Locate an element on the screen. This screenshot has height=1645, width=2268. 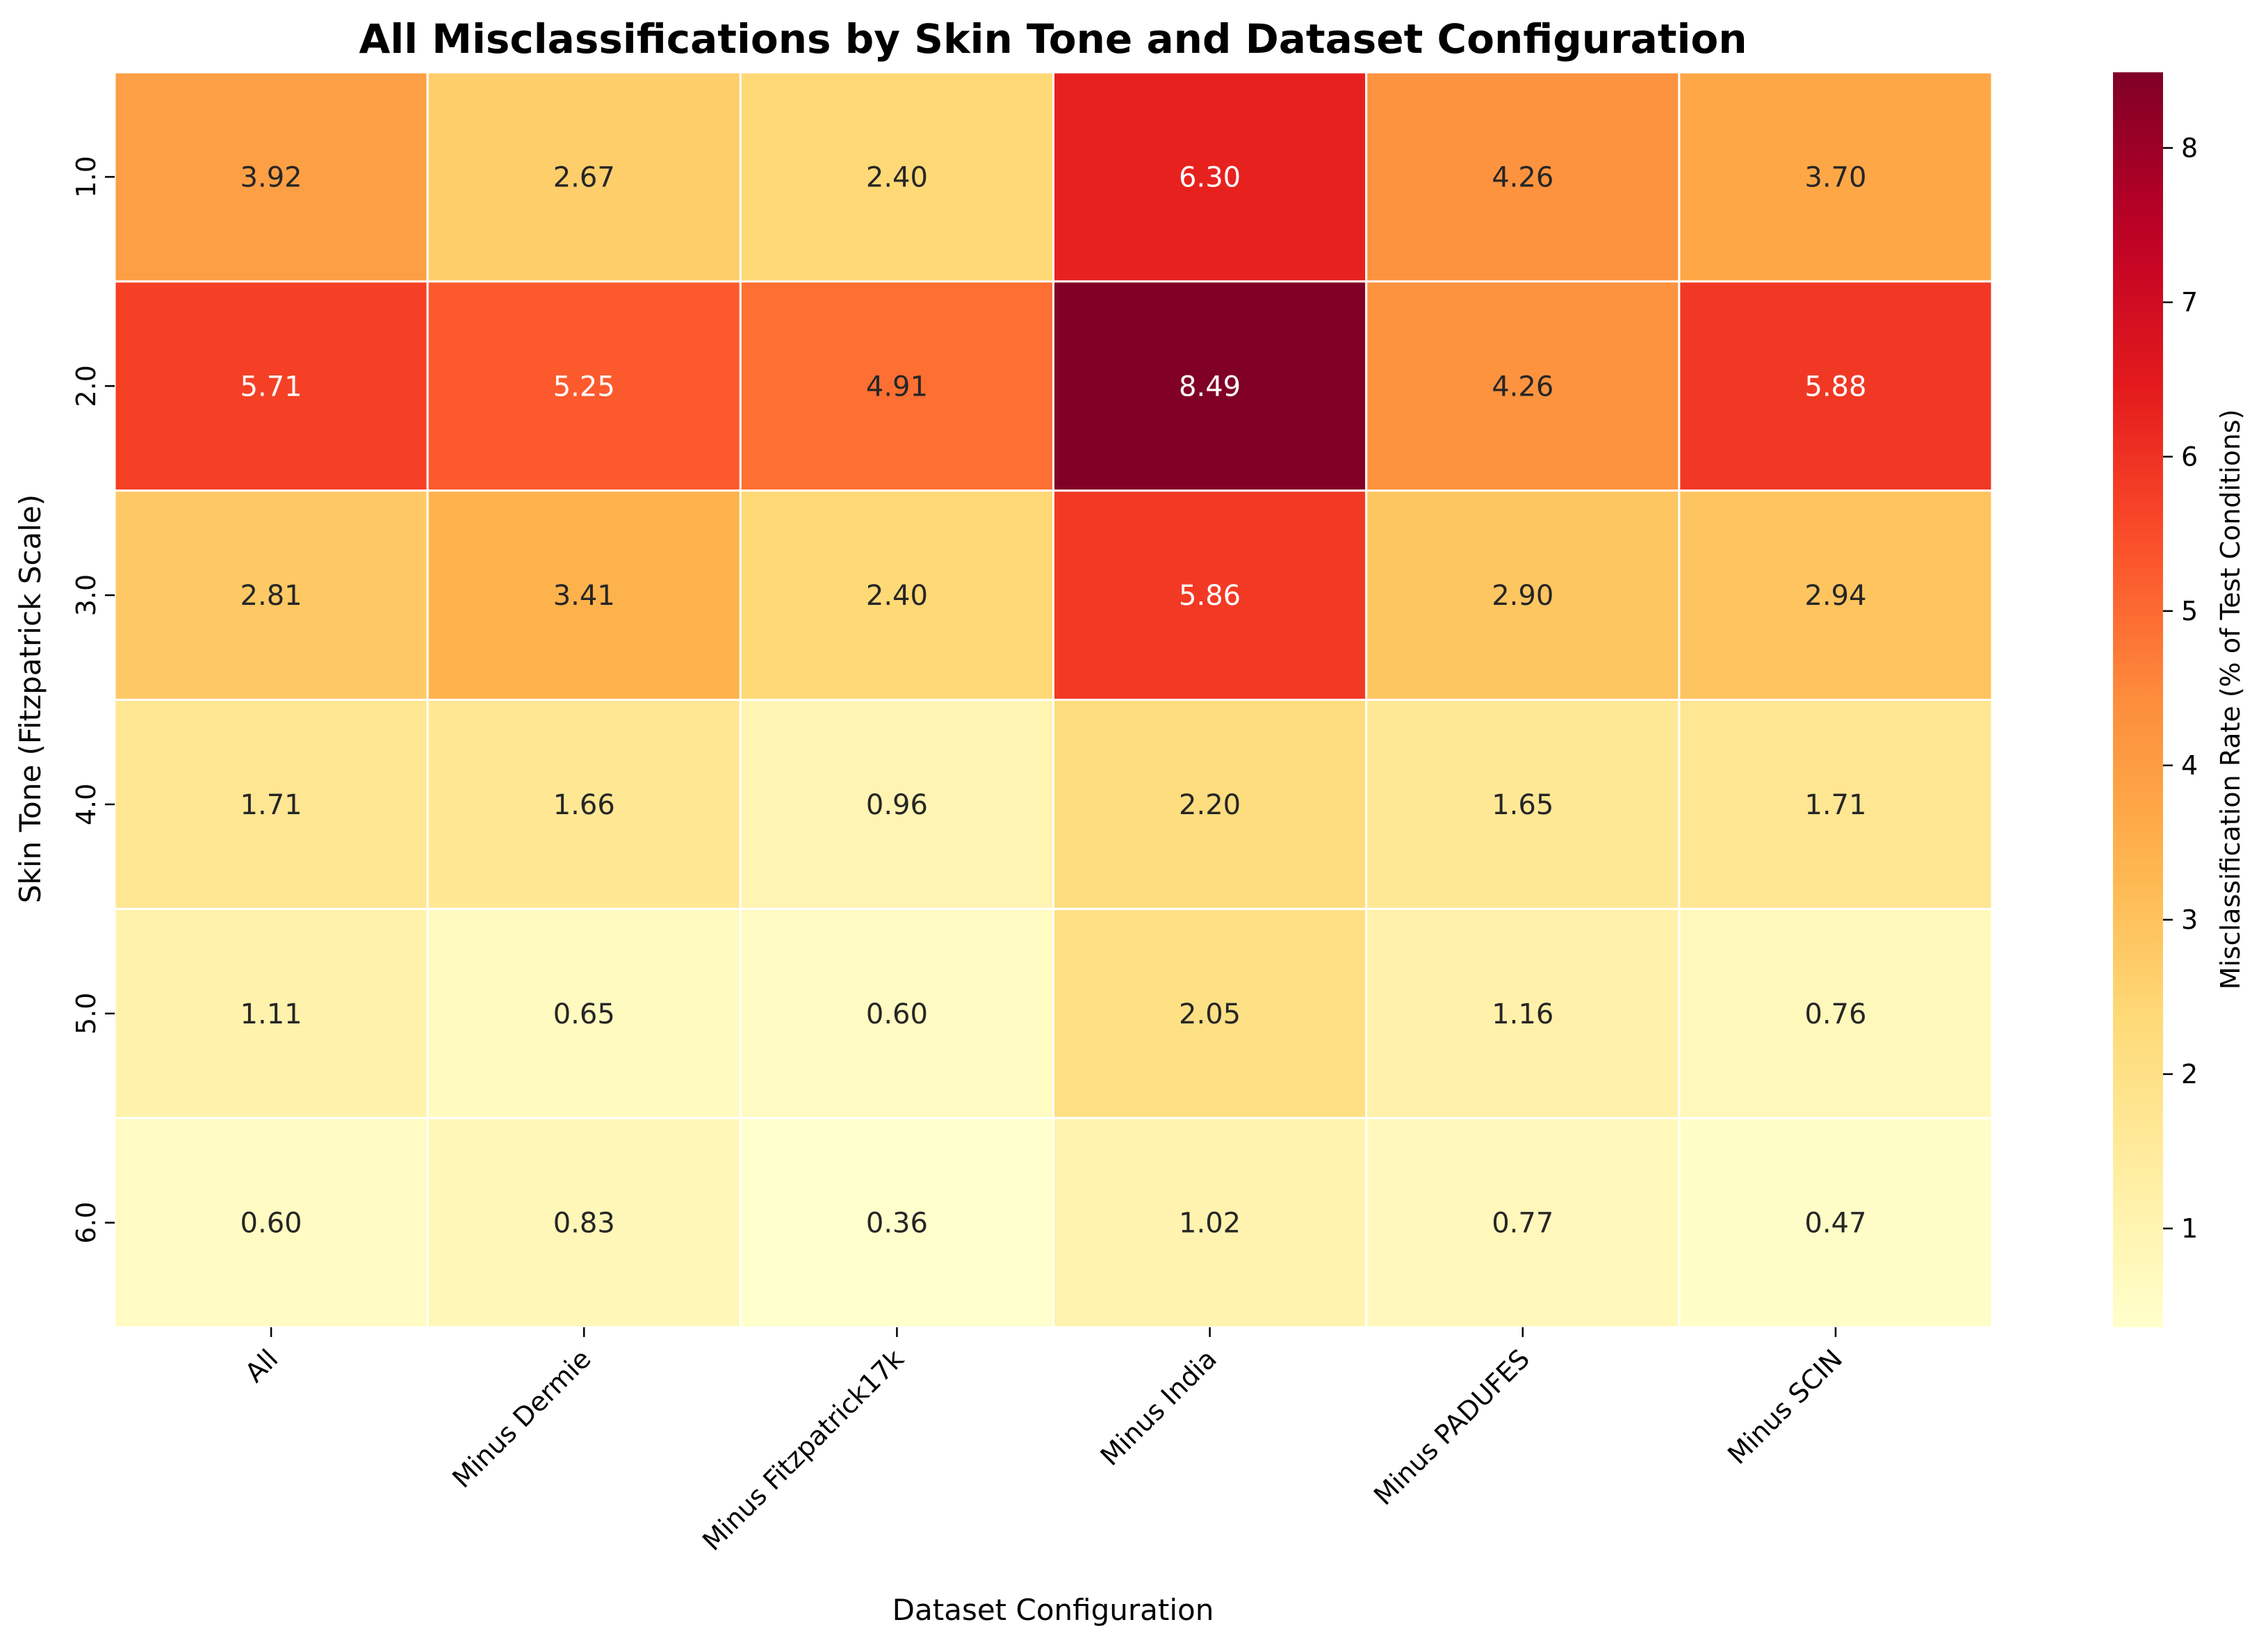
x-tick-label: Minus Dermie is located at coordinates (521, 1418).